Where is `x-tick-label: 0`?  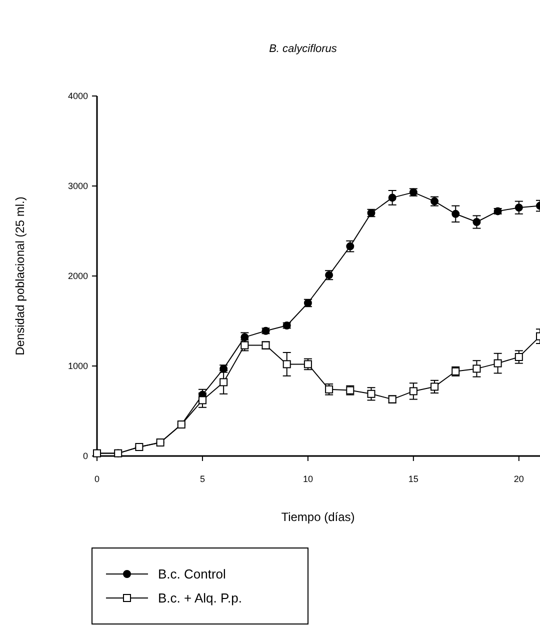 x-tick-label: 0 is located at coordinates (97, 479).